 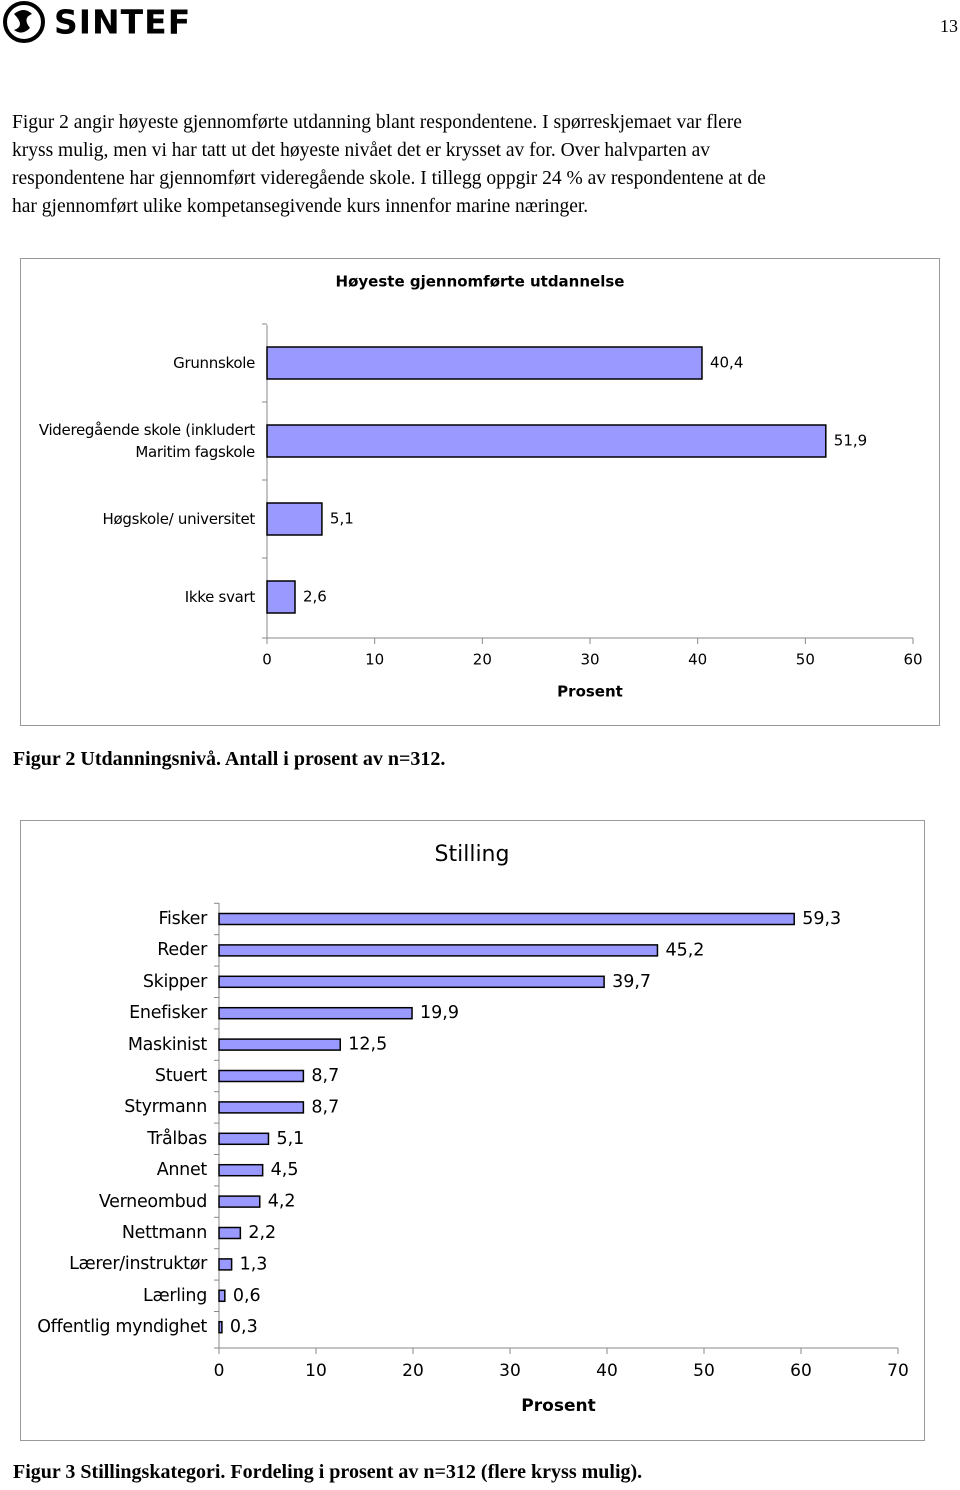 What do you see at coordinates (179, 519) in the screenshot?
I see `y-tick-label: Høgskole/ universitet` at bounding box center [179, 519].